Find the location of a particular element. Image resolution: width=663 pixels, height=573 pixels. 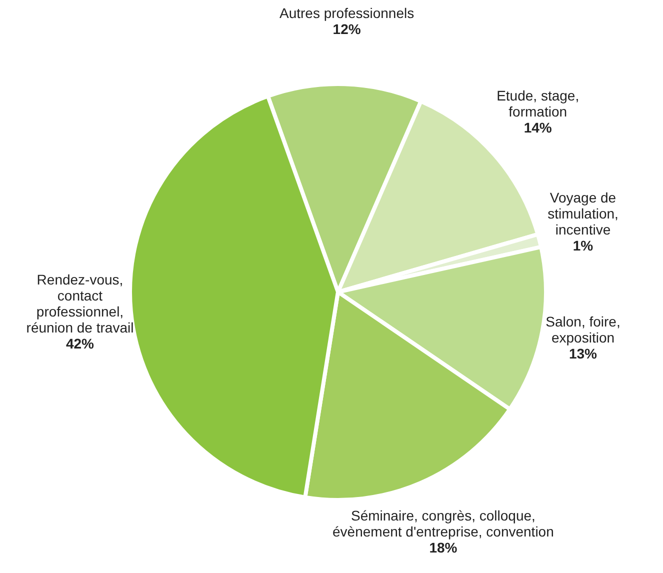

data-label: 1% is located at coordinates (583, 245).